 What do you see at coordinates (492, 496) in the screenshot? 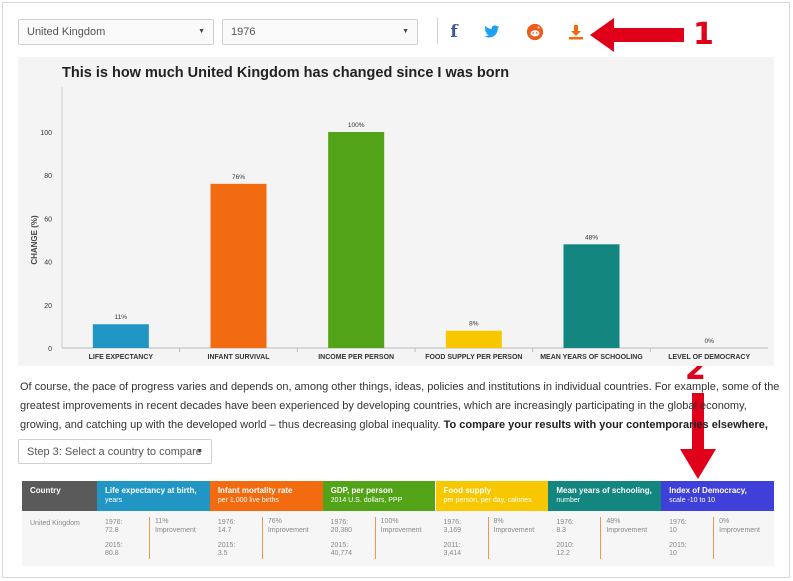
I see `table-header: Food supply per person, per day, calories` at bounding box center [492, 496].